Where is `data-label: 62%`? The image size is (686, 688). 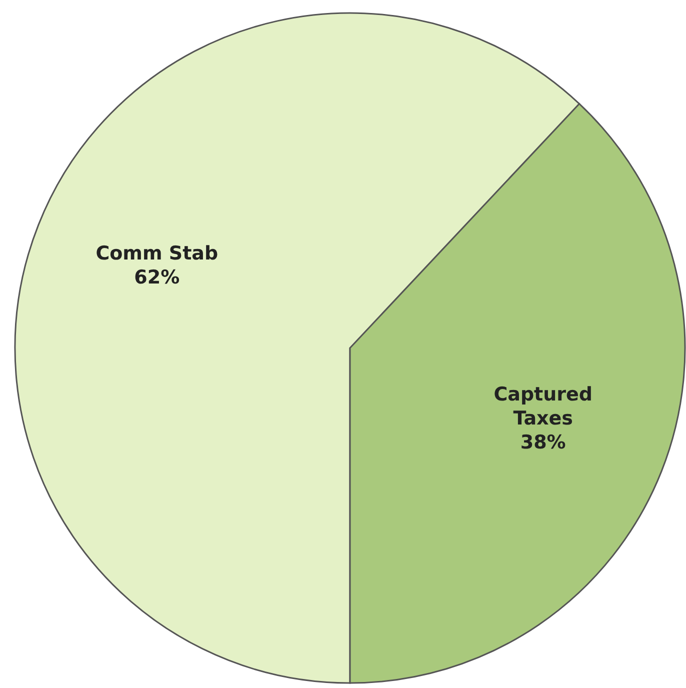
data-label: 62% is located at coordinates (157, 277).